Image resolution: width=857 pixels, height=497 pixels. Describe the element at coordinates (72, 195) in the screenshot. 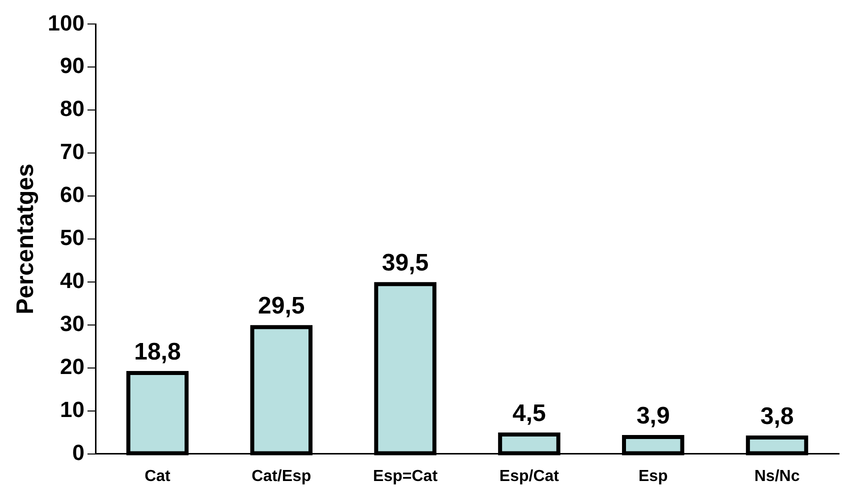

I see `y-tick-label: 60` at that location.